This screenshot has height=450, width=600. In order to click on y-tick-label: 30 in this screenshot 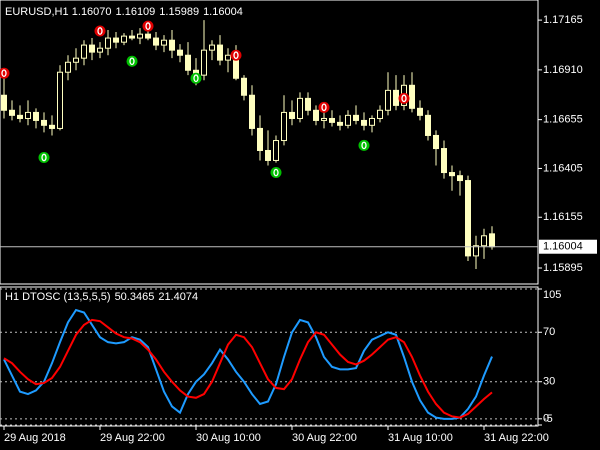, I will do `click(549, 382)`.